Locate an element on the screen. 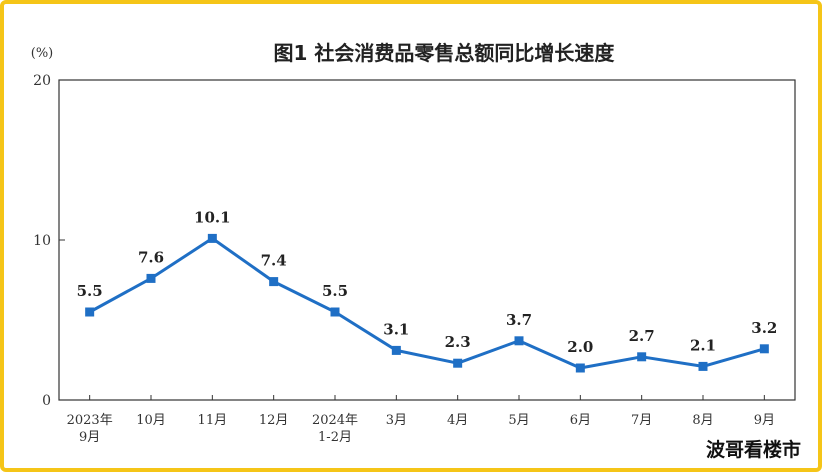 The image size is (822, 472). x-tick-label: 6月 is located at coordinates (580, 420).